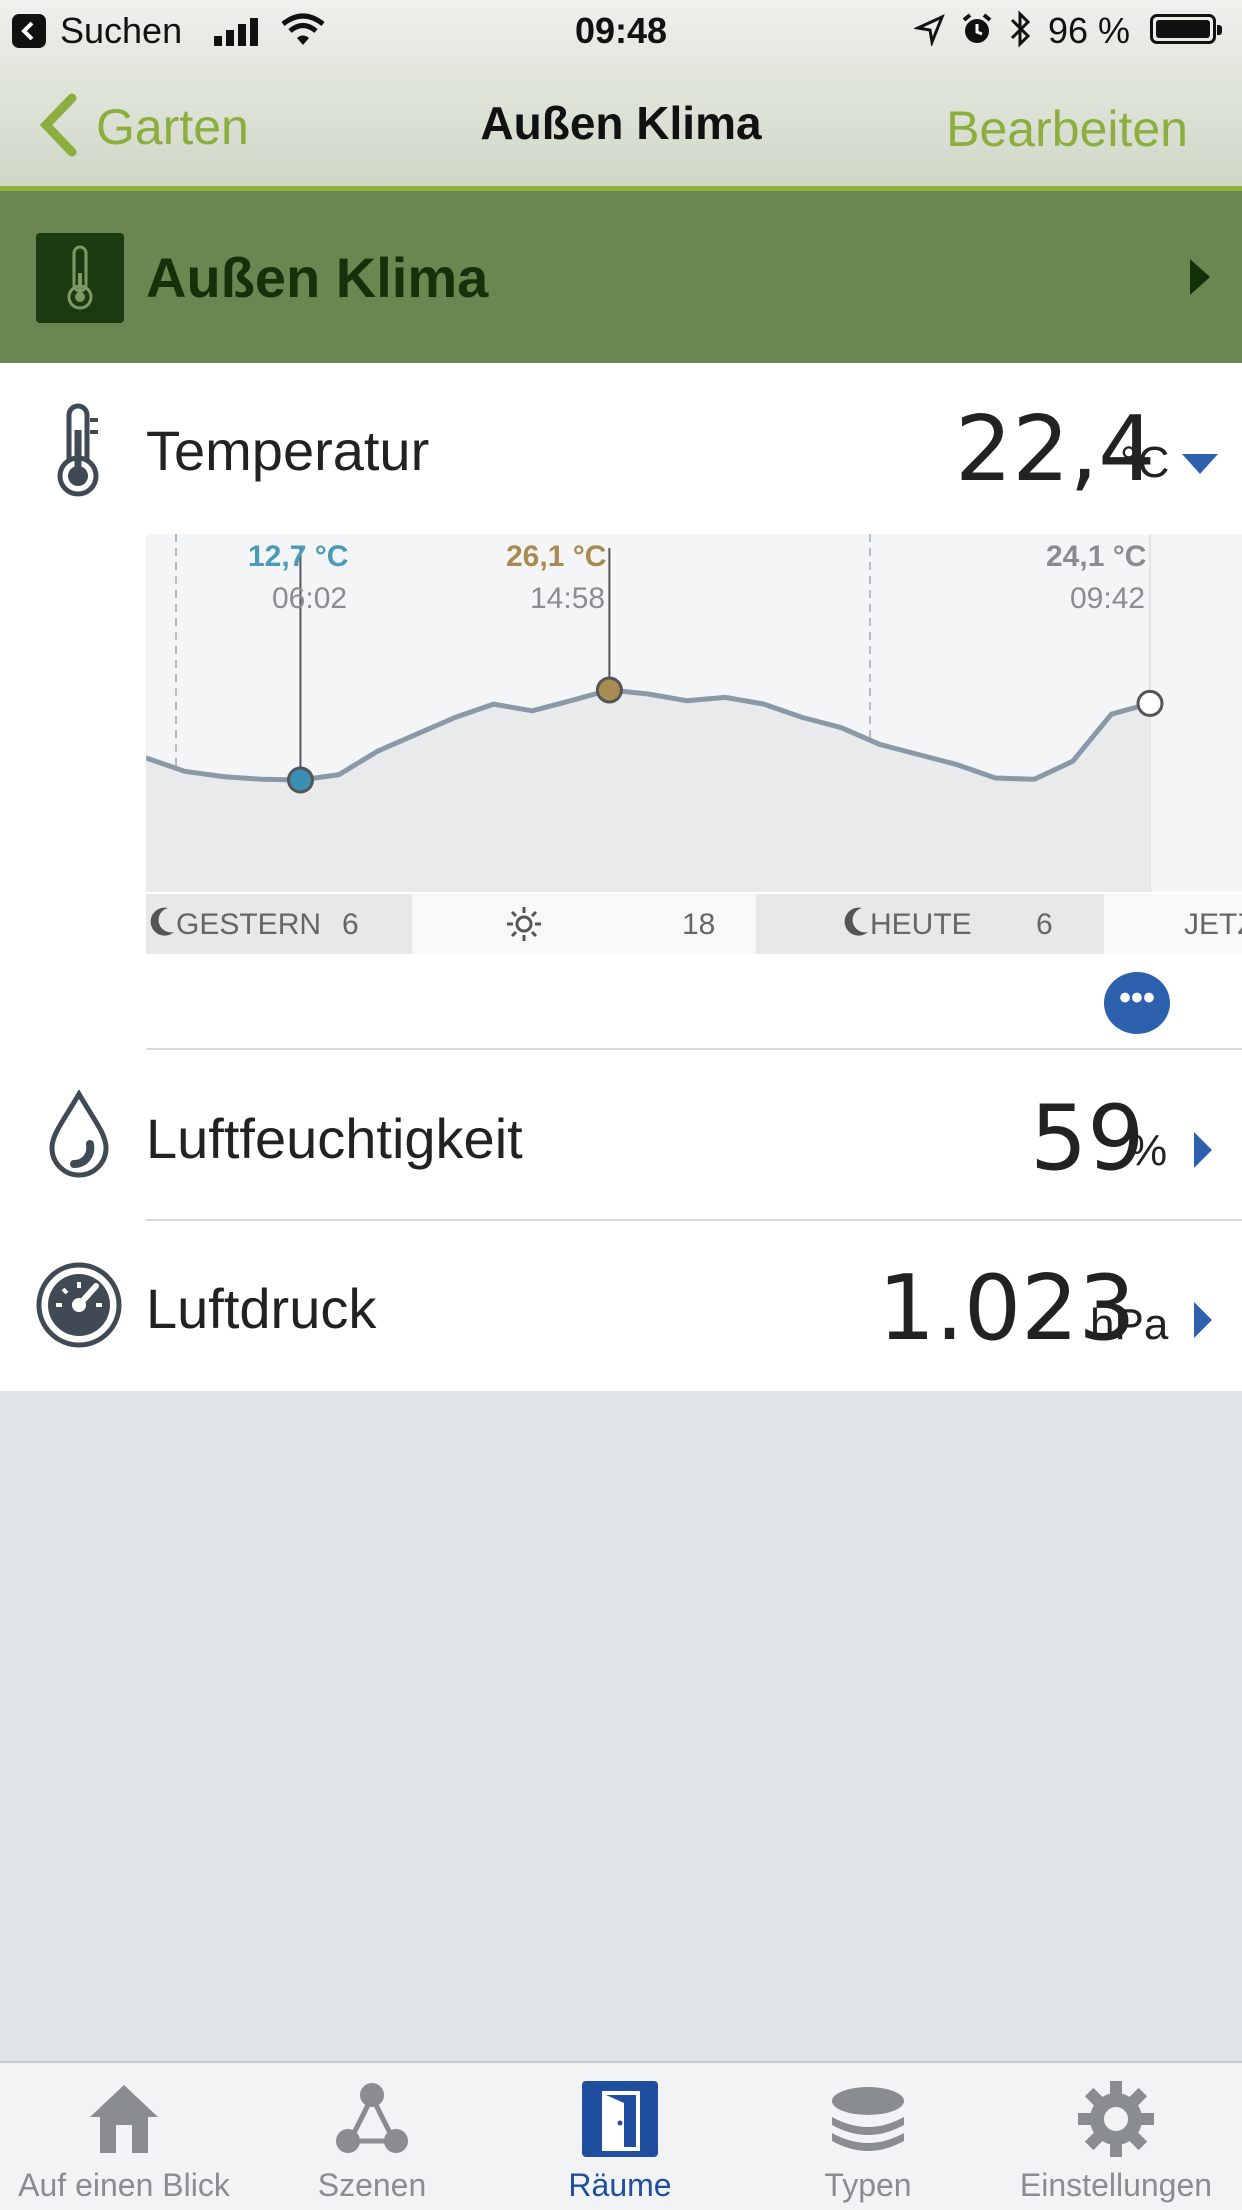 The width and height of the screenshot is (1242, 2210). I want to click on back-app-label: Suchen, so click(121, 30).